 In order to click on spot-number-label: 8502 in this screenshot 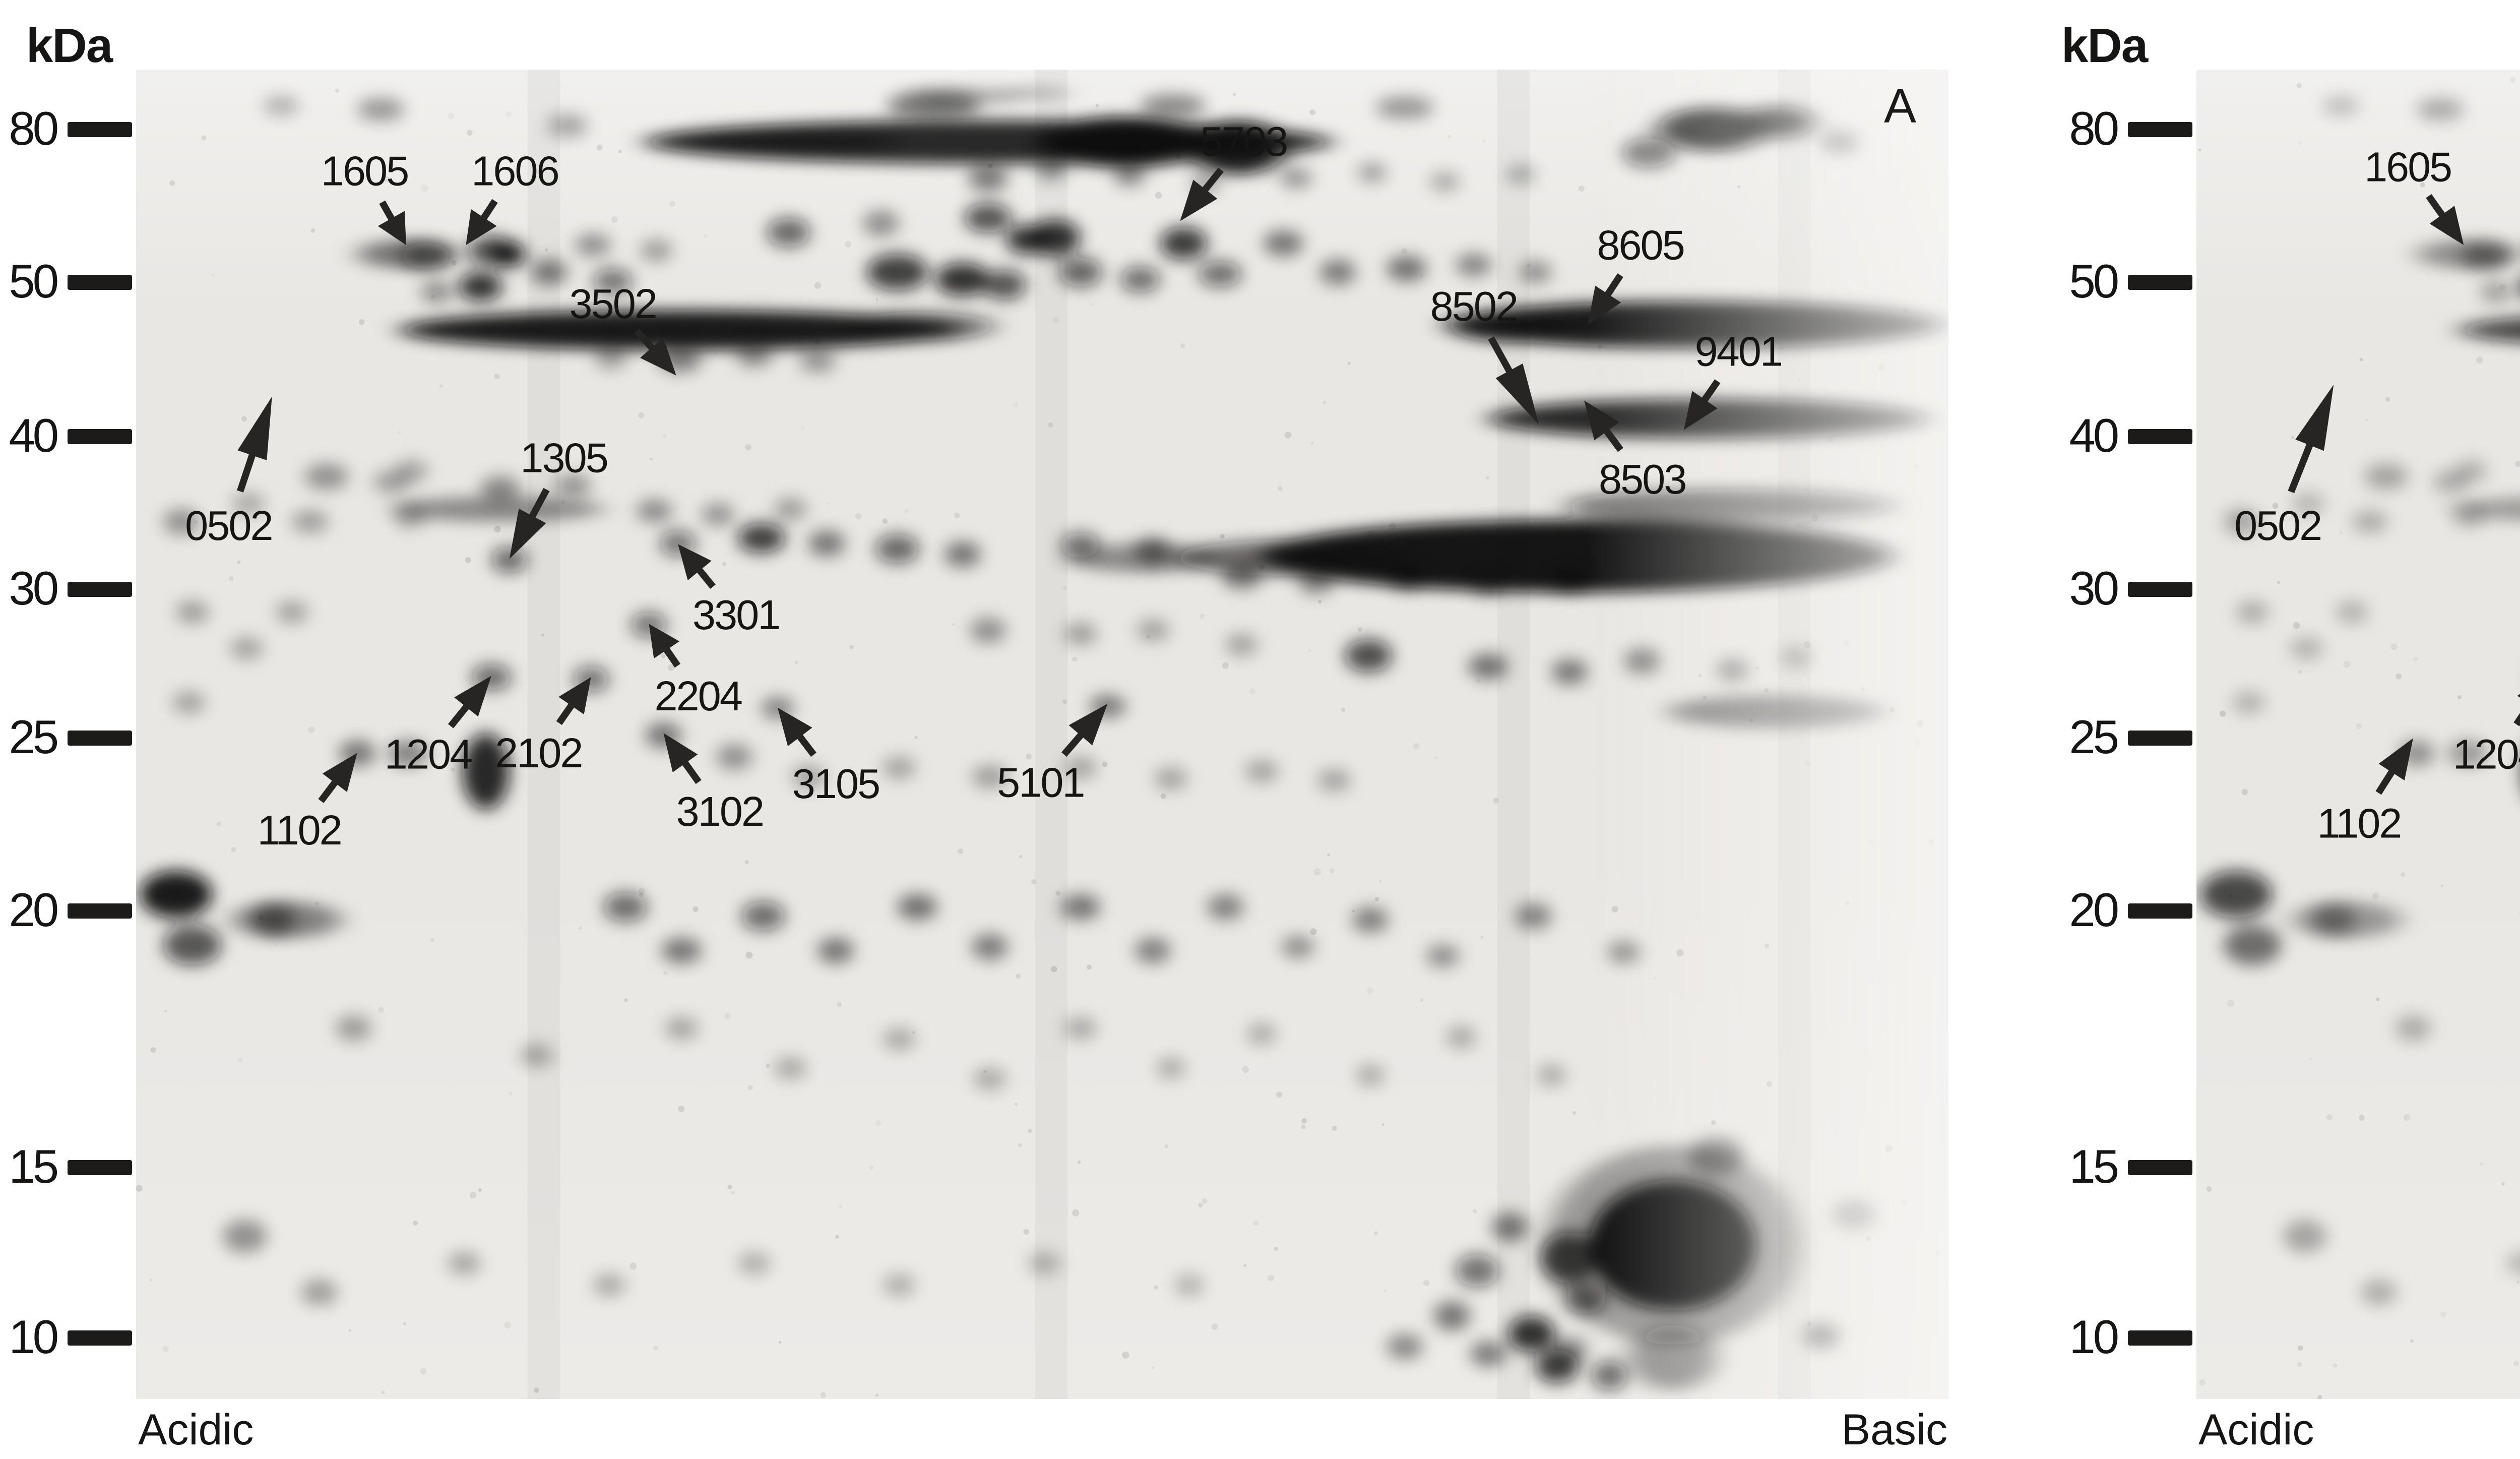, I will do `click(1473, 306)`.